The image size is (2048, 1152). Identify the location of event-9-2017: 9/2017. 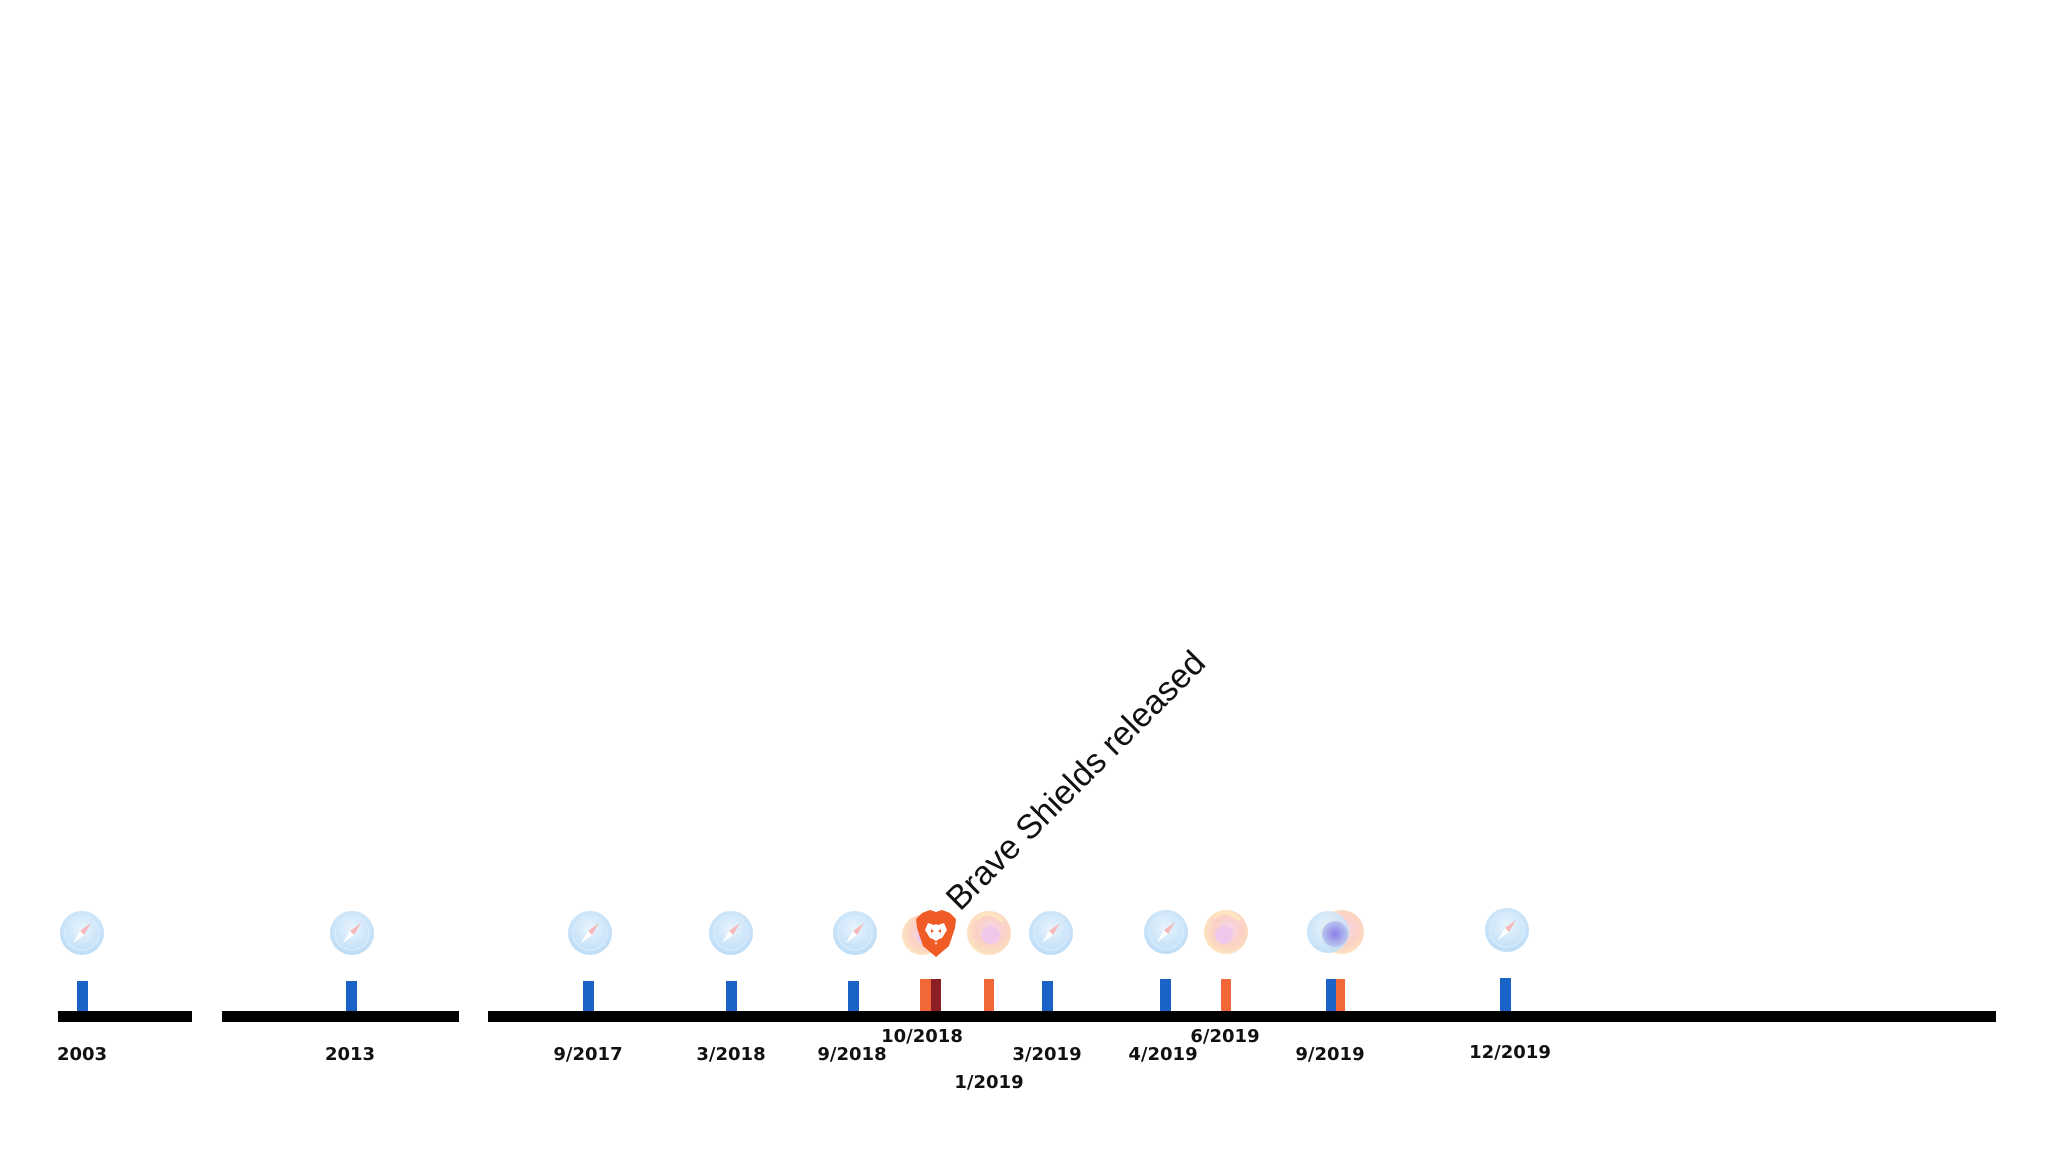
(588, 988).